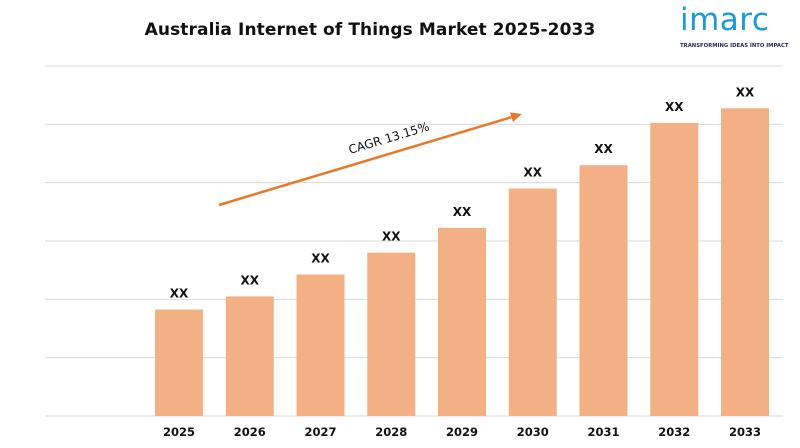 The height and width of the screenshot is (448, 800). Describe the element at coordinates (389, 137) in the screenshot. I see `cagr-label: CAGR 13.15%` at that location.